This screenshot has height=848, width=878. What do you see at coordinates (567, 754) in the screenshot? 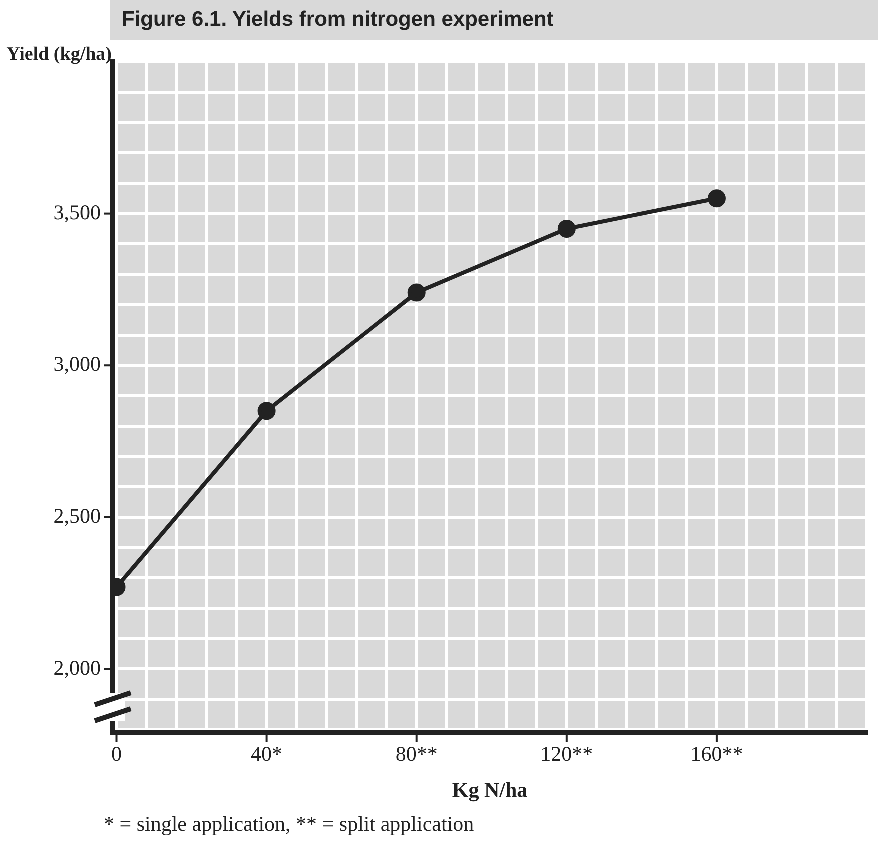
I see `x-tick-label: 120**` at bounding box center [567, 754].